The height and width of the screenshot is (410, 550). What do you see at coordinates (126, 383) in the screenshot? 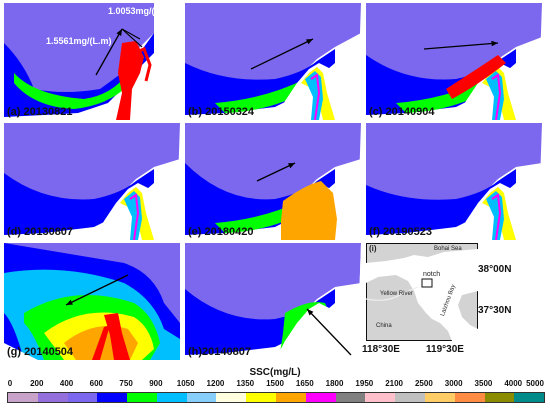
I see `legend-tick: 750` at bounding box center [126, 383].